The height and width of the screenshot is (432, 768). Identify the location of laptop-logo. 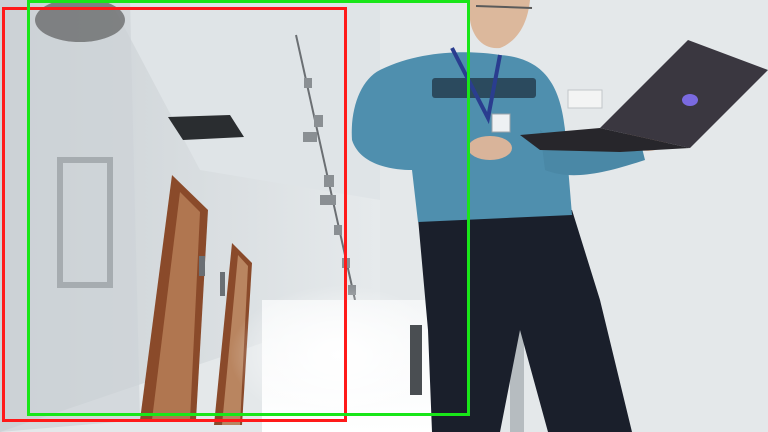
(690, 100).